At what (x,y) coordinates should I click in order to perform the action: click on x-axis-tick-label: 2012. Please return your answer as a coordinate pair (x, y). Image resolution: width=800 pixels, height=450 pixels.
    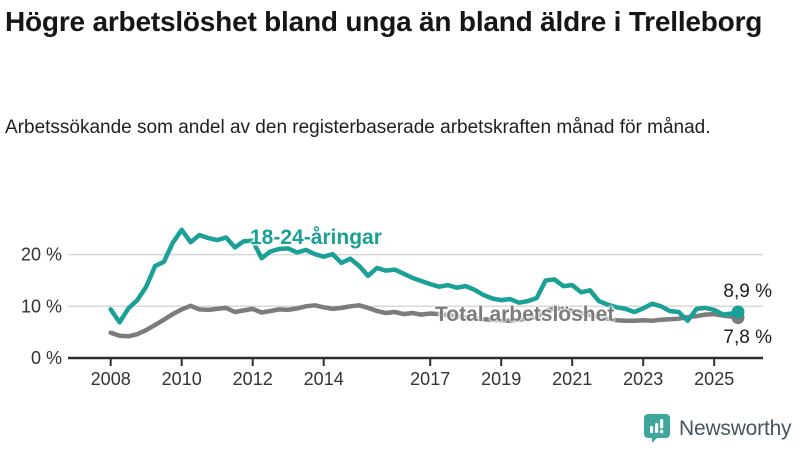
    Looking at the image, I should click on (253, 379).